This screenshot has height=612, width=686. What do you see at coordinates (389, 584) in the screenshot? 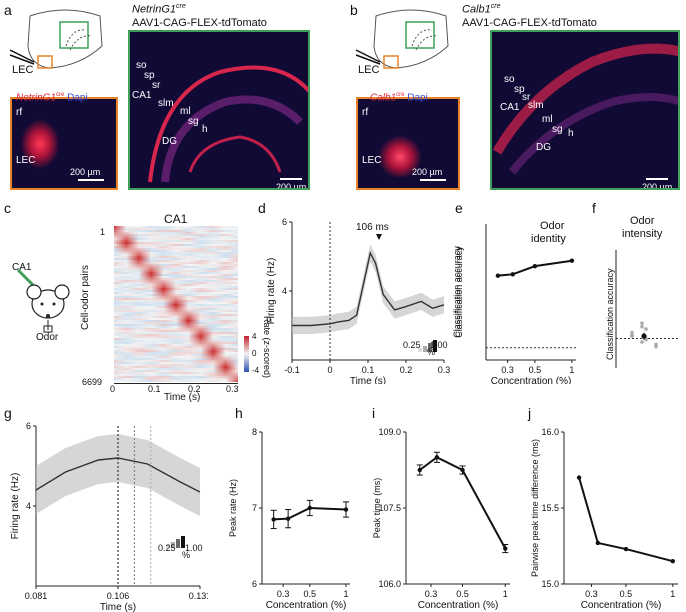
I see `y-tick-label: 106.0` at bounding box center [389, 584].